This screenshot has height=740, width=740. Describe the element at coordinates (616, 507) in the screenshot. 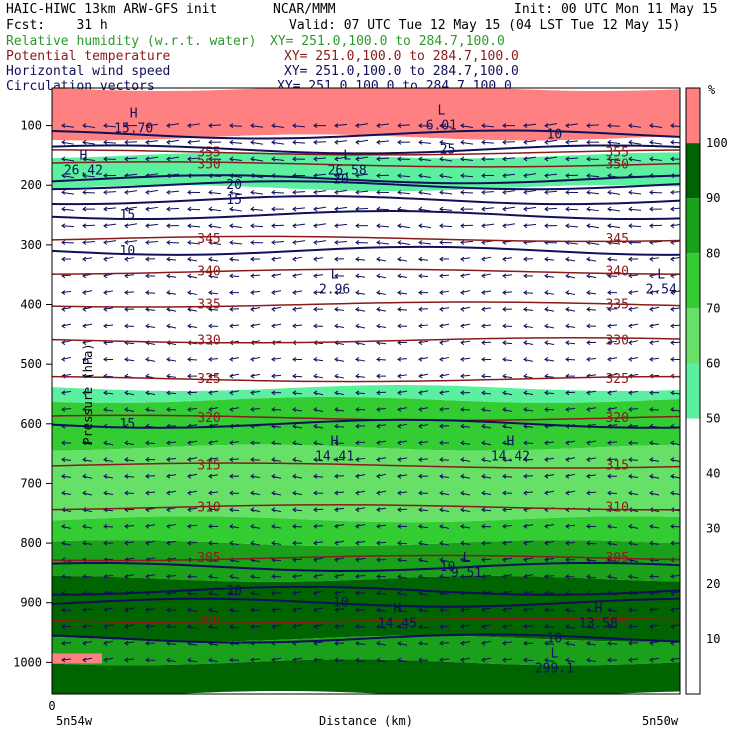

I see `theta-label: 310` at that location.